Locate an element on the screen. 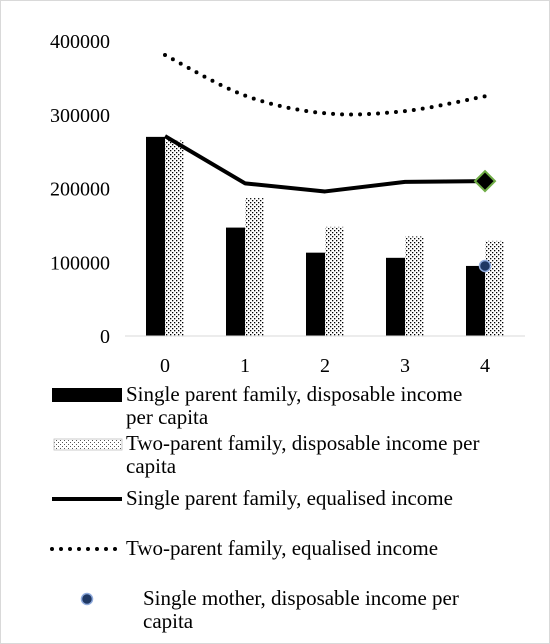 This screenshot has width=550, height=644. y-tick-label: 200000 is located at coordinates (80, 190).